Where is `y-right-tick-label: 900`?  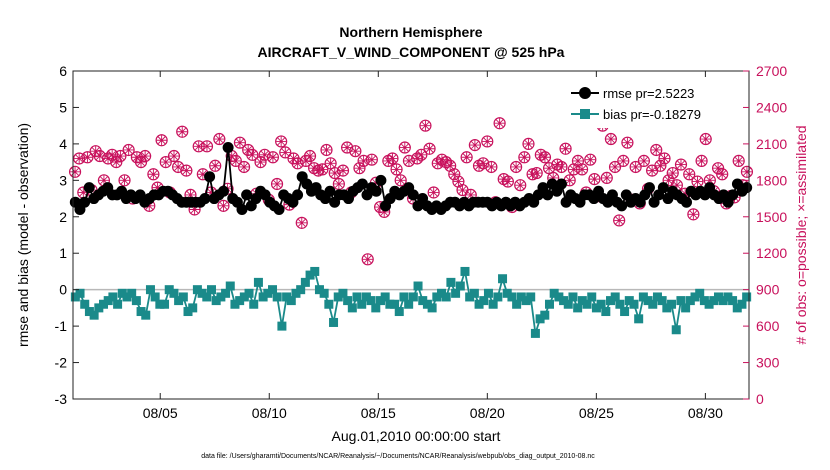 y-right-tick-label: 900 is located at coordinates (768, 290).